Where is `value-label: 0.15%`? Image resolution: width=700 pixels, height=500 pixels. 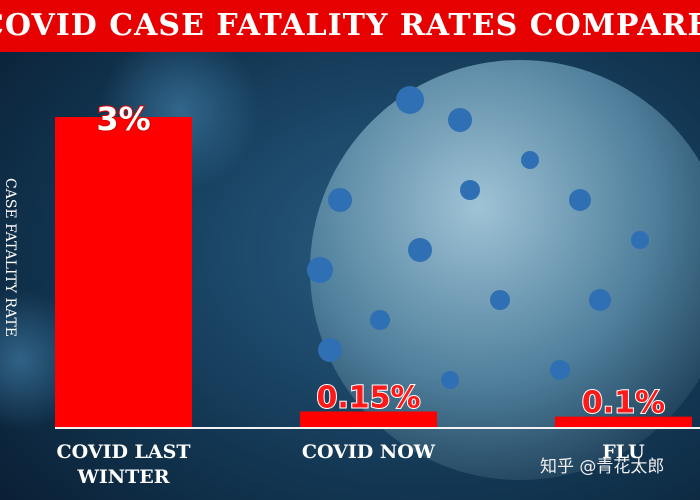 value-label: 0.15% is located at coordinates (368, 398).